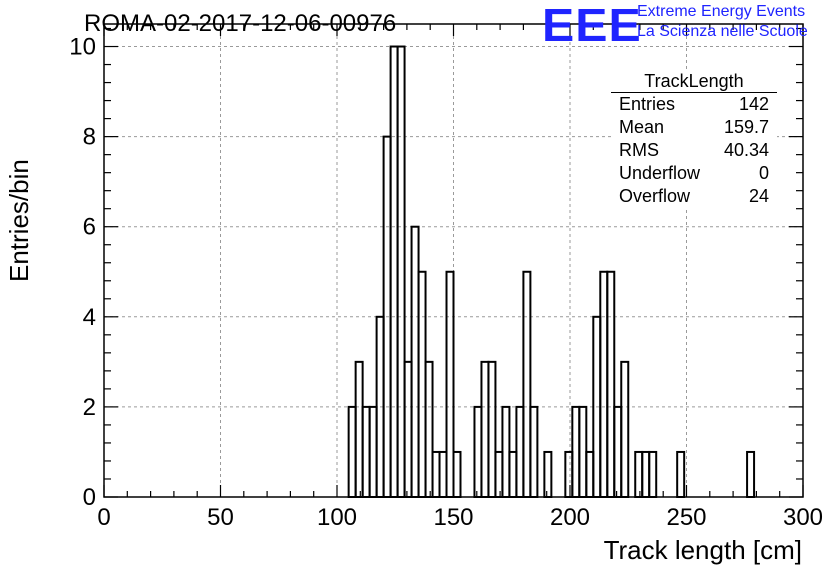 The width and height of the screenshot is (836, 572). Describe the element at coordinates (592, 25) in the screenshot. I see `eee-logo: EEE` at that location.